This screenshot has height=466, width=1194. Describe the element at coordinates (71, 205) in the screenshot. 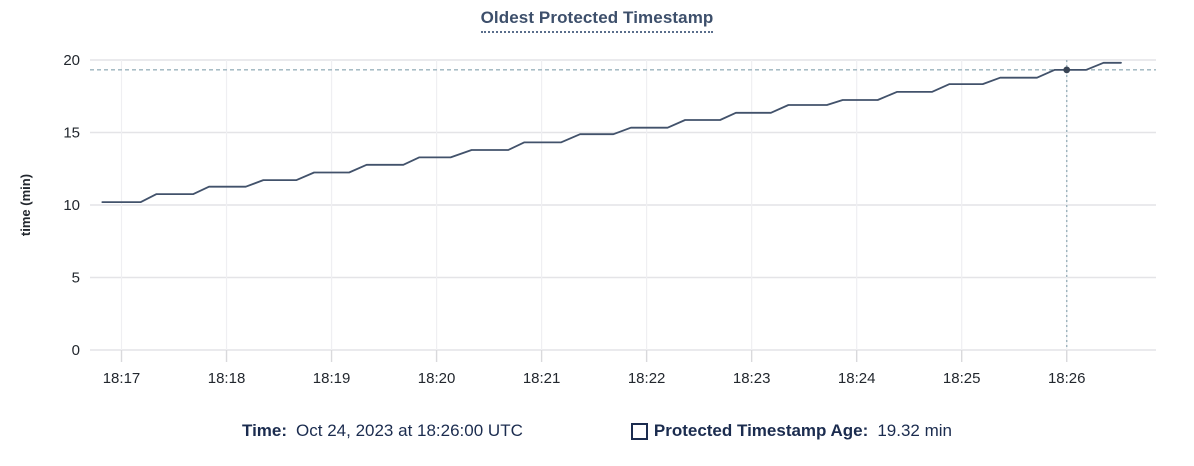

I see `y-tick-label: 10` at that location.